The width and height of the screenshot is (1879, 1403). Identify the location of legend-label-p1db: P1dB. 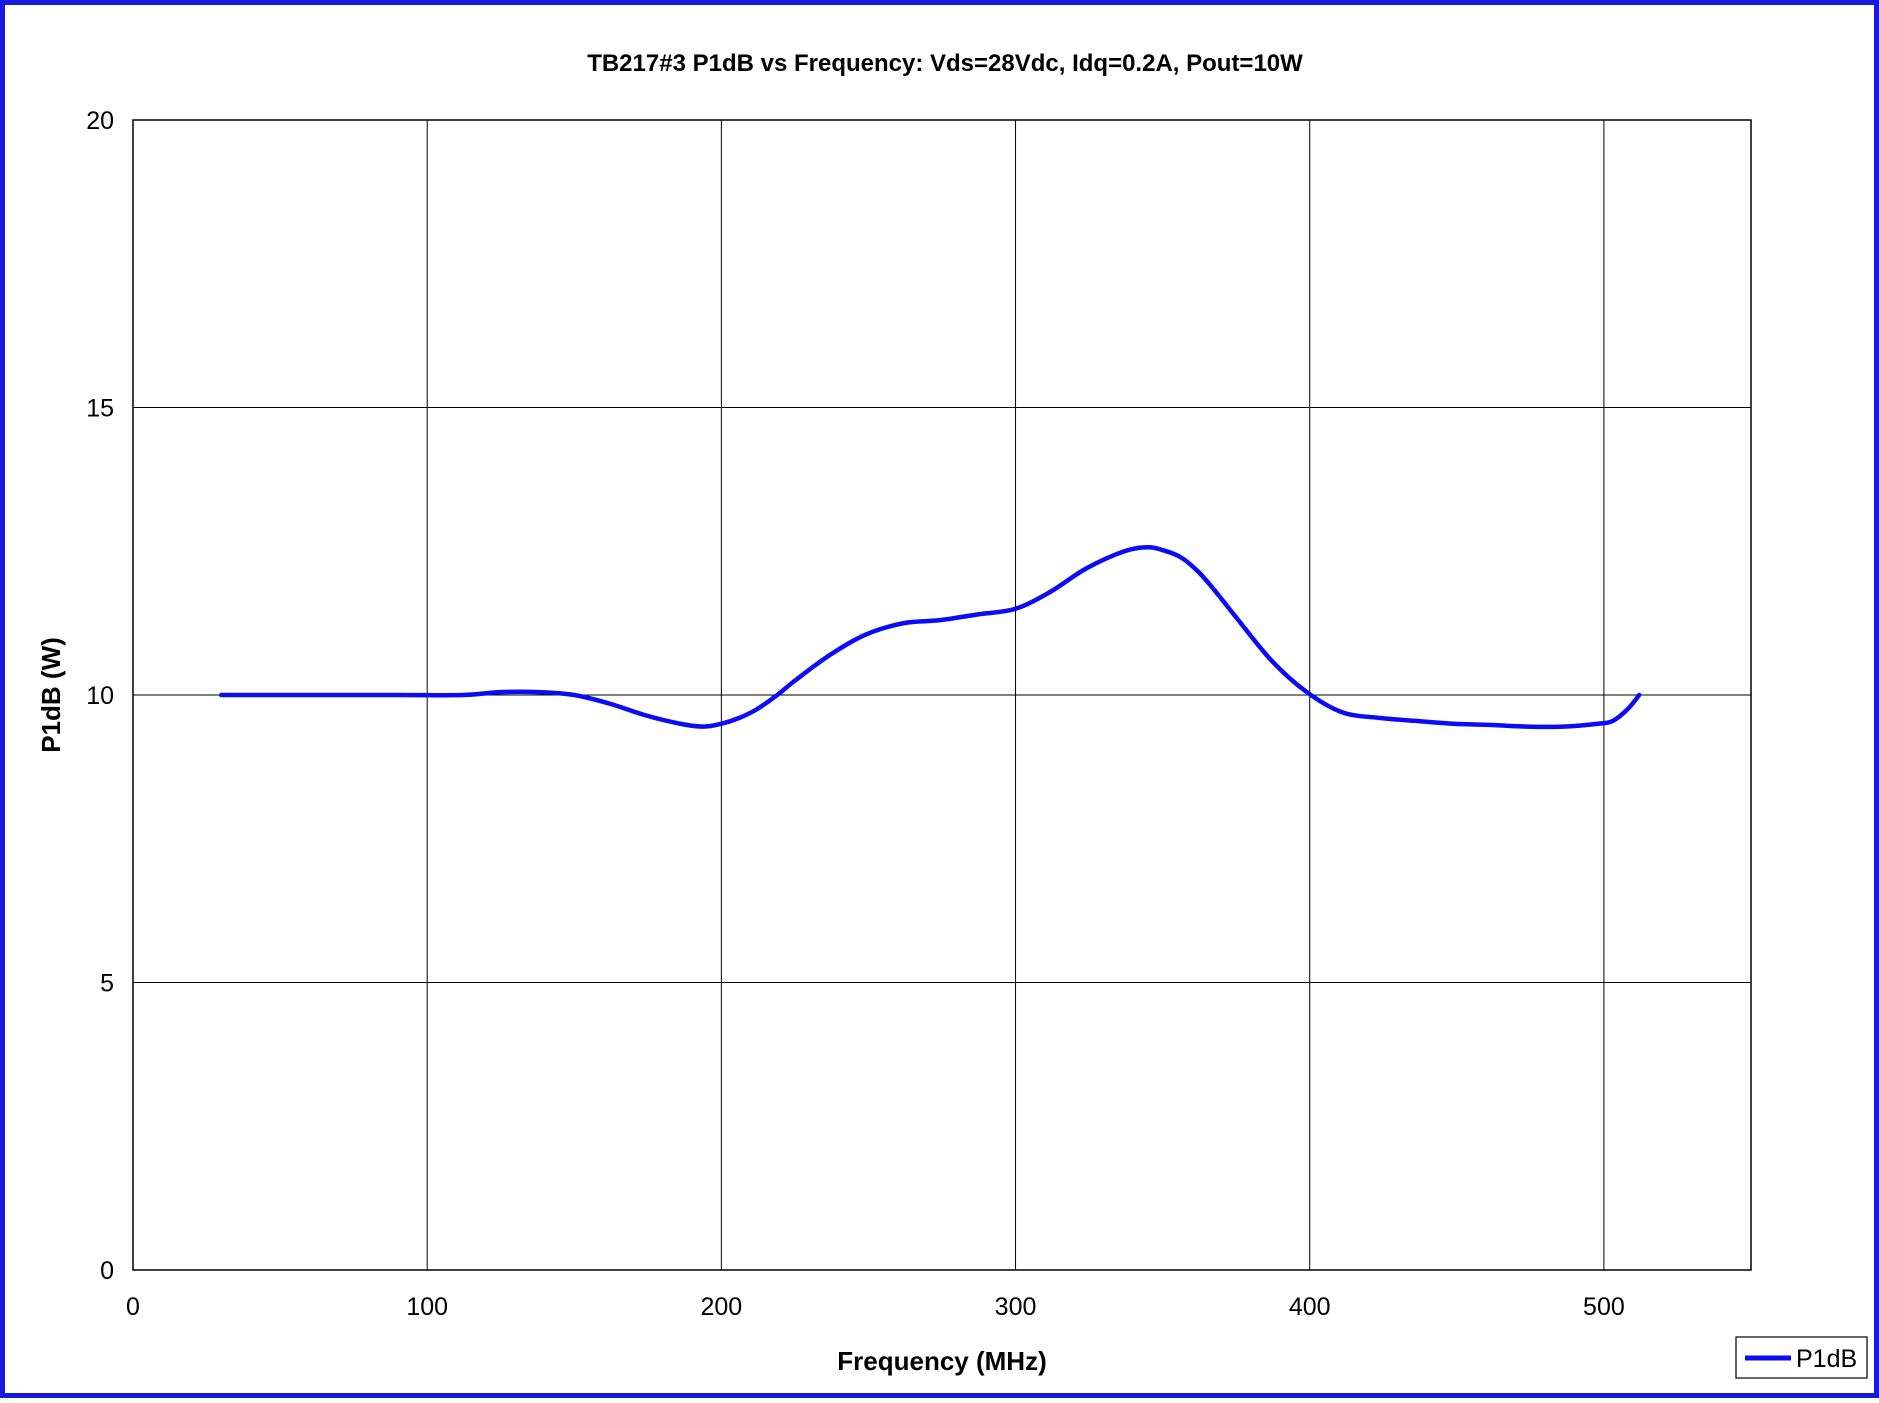
(1826, 1359).